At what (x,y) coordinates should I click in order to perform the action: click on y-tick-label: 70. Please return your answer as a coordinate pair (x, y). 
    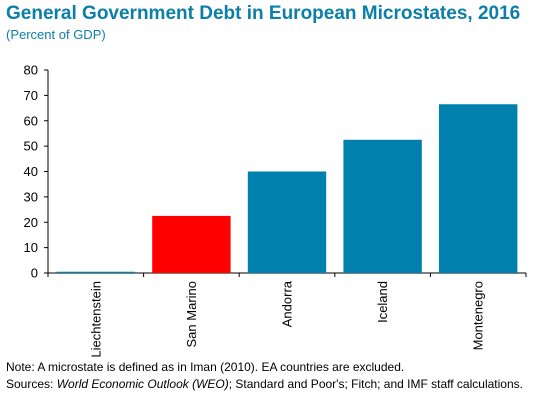
    Looking at the image, I should click on (31, 95).